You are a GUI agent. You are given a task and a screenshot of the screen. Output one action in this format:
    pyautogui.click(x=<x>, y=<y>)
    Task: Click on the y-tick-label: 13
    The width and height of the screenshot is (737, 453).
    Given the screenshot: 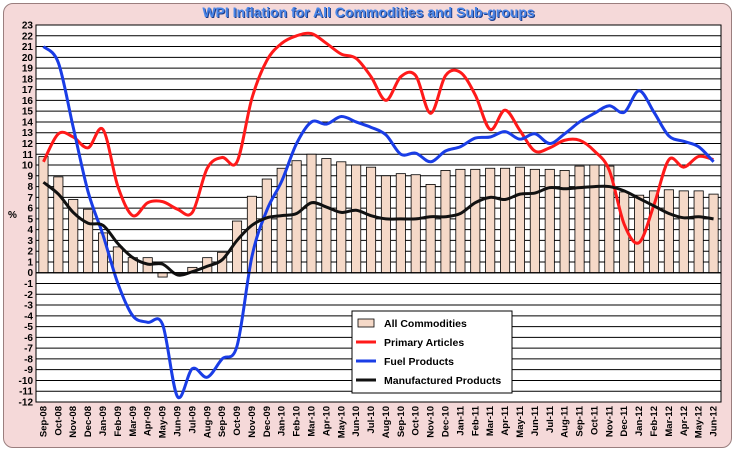 What is the action you would take?
    pyautogui.click(x=28, y=133)
    